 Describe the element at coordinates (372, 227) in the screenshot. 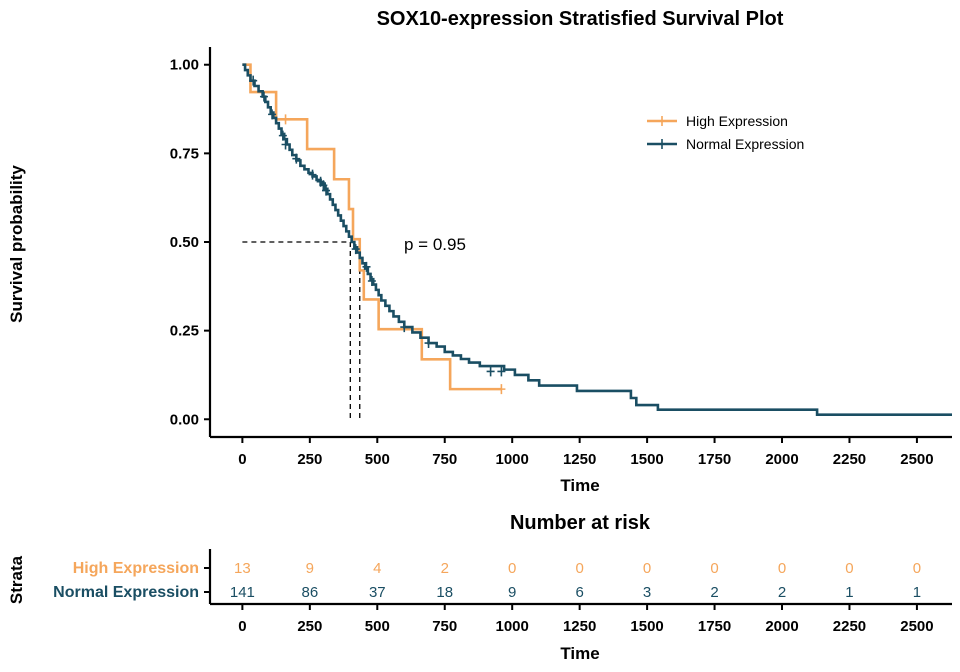

I see `series-line-high` at that location.